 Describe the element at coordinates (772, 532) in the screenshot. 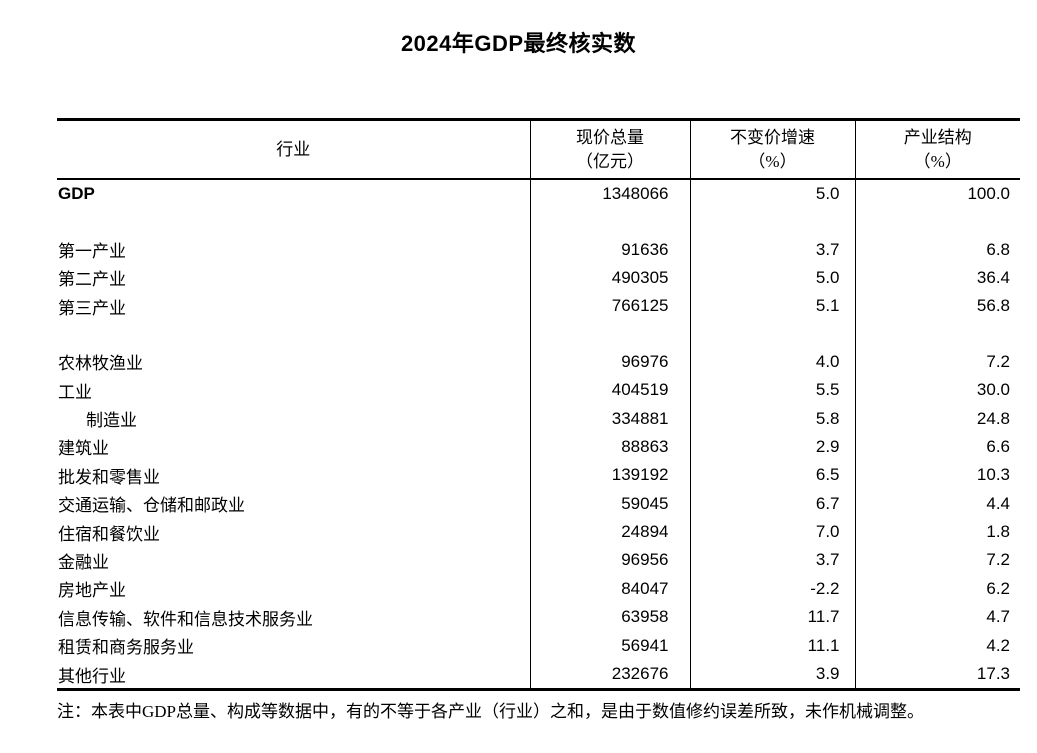

I see `value-cell: 7.0` at that location.